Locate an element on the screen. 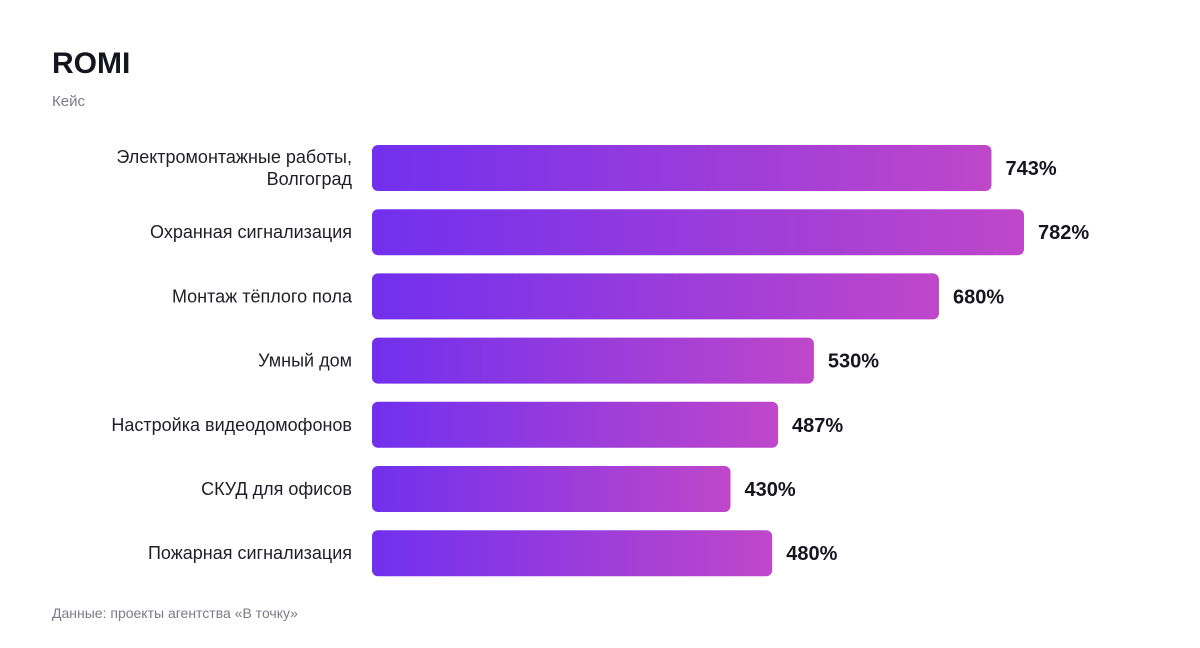 Image resolution: width=1200 pixels, height=648 pixels. category-label-line: Умный дом is located at coordinates (305, 361).